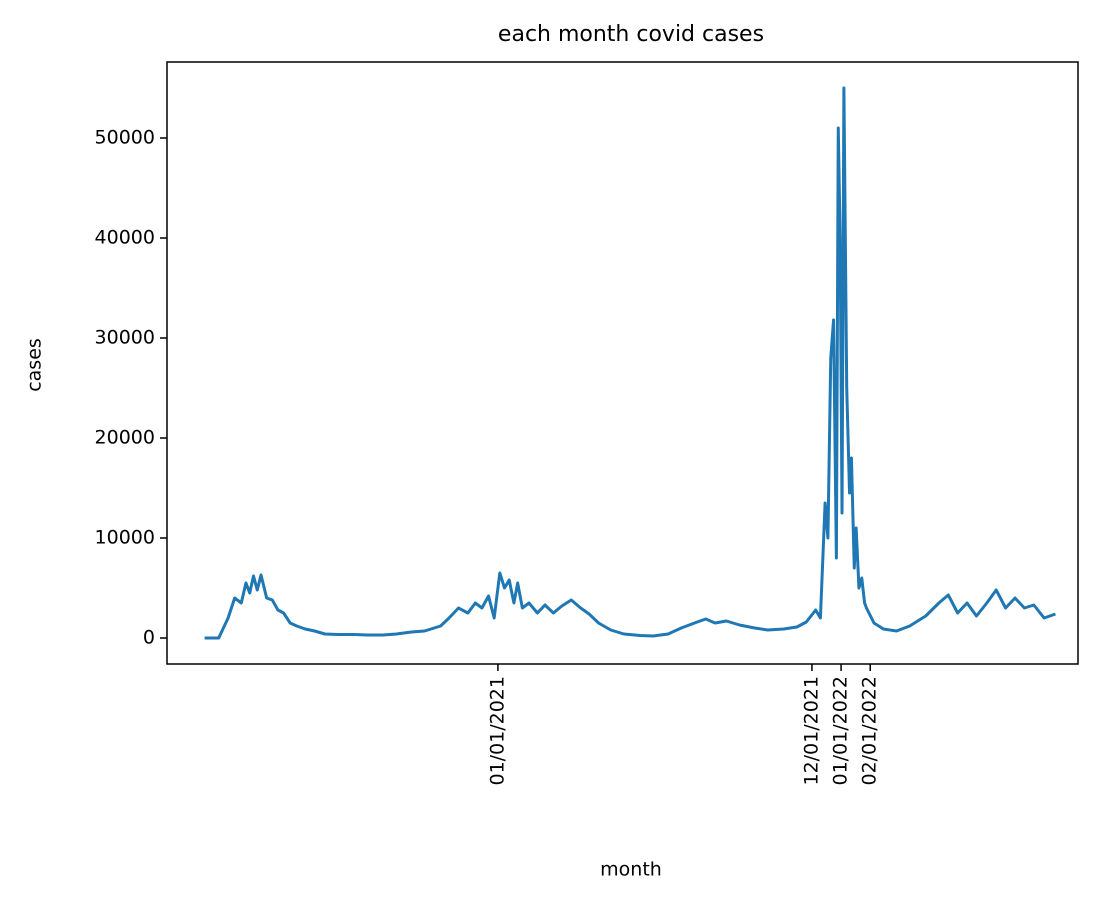 The height and width of the screenshot is (904, 1116). Describe the element at coordinates (631, 870) in the screenshot. I see `x-axis-label: month` at that location.